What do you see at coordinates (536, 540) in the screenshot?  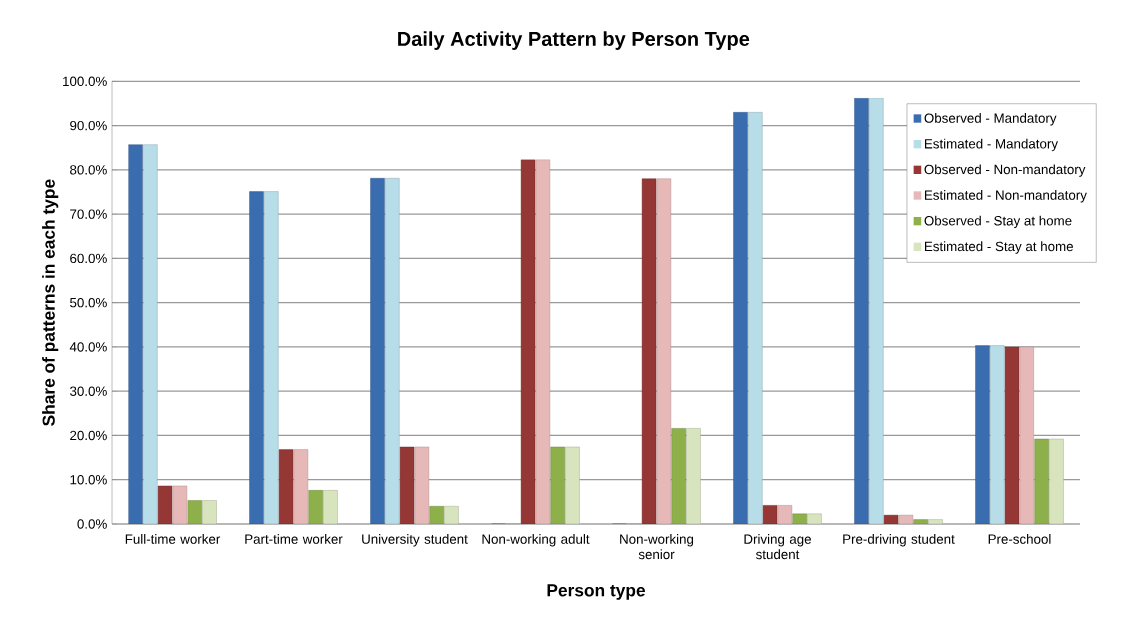 I see `x-tick-label: Non-working adult` at bounding box center [536, 540].